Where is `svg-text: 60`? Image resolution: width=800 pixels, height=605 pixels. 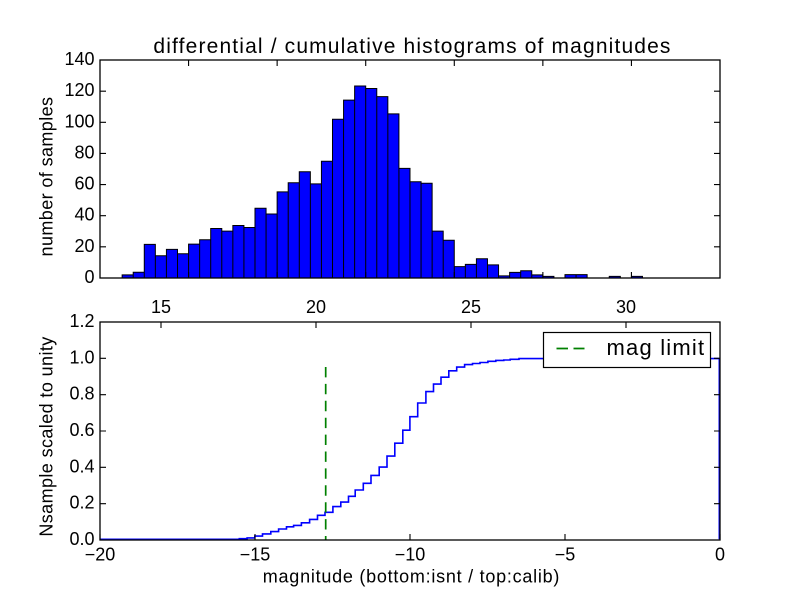 svg-text: 60 is located at coordinates (84, 184).